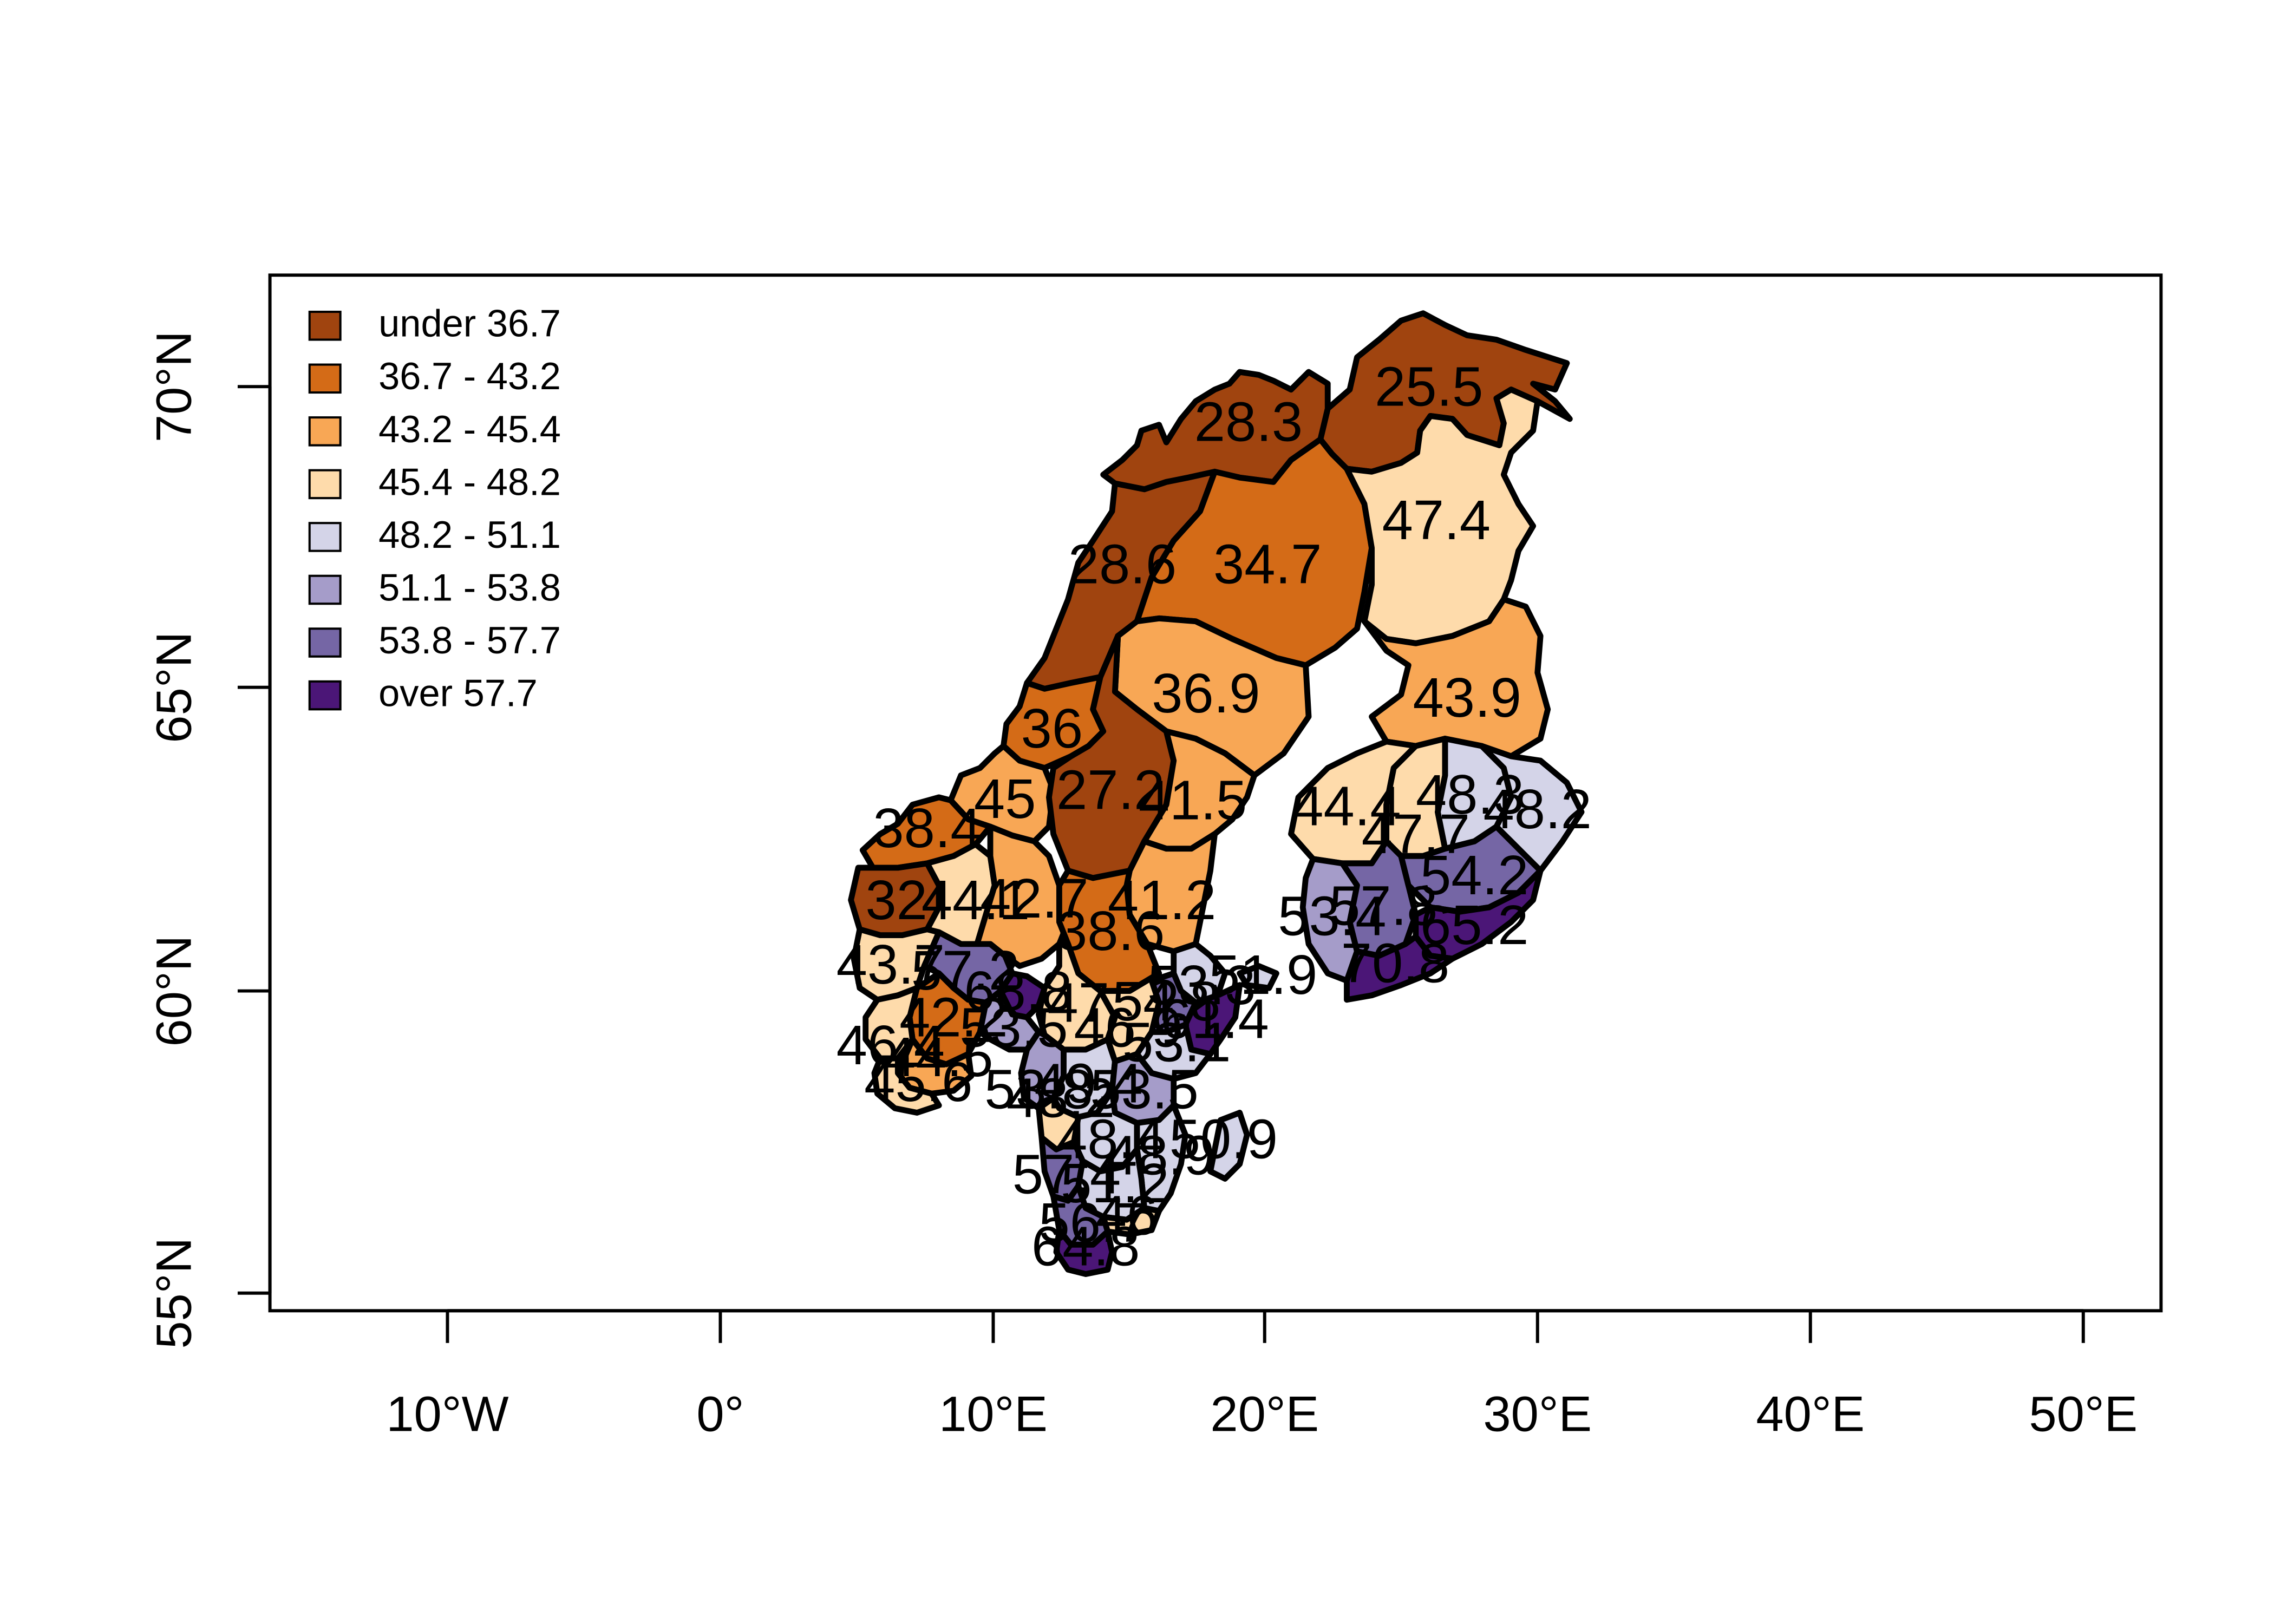 The width and height of the screenshot is (2274, 1624). I want to click on region-label: 53.8, so click(1039, 1089).